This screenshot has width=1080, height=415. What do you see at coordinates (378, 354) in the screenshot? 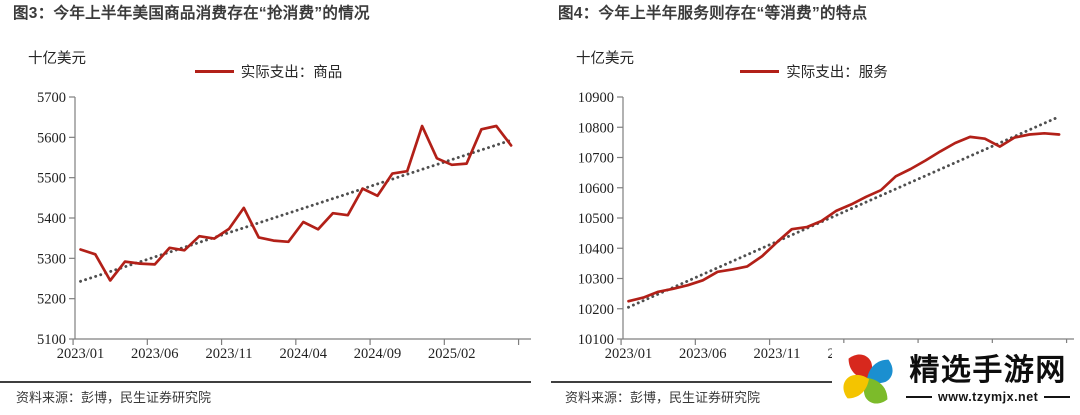
I see `x-axis-label: 2024/09` at bounding box center [378, 354].